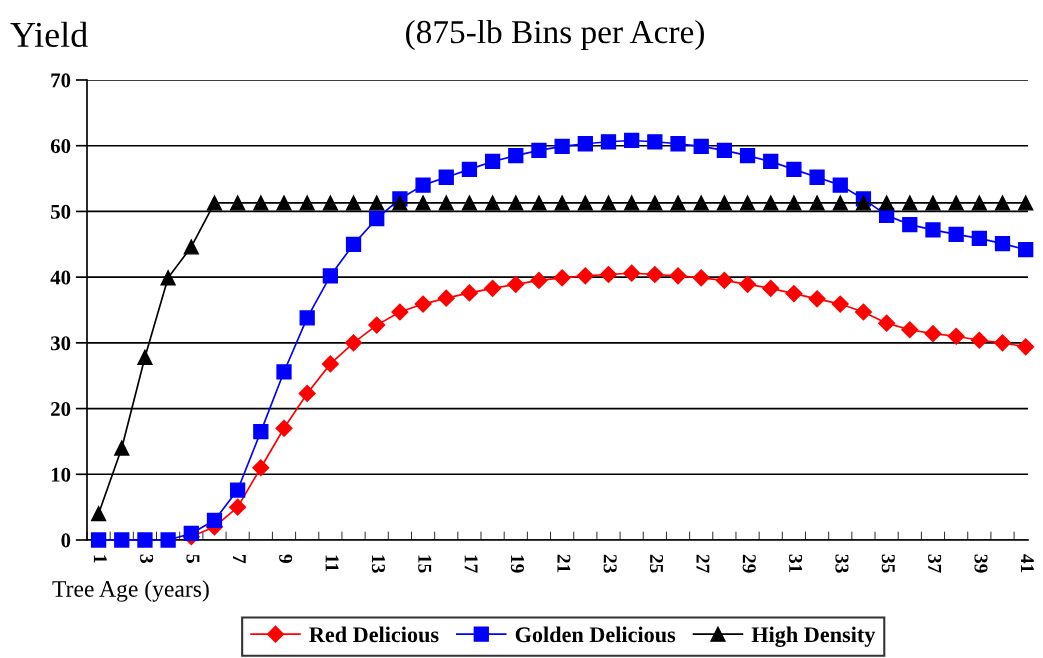  I want to click on x-tick-label: 31, so click(796, 563).